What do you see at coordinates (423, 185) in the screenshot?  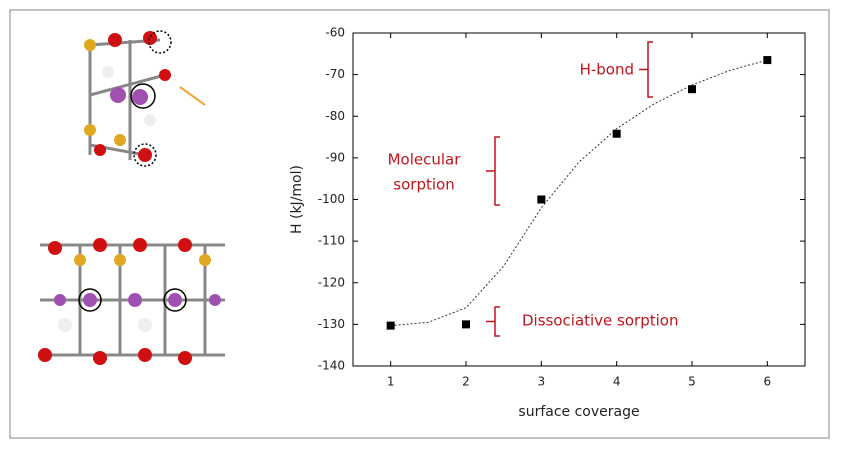 I see `annotation: sorption` at bounding box center [423, 185].